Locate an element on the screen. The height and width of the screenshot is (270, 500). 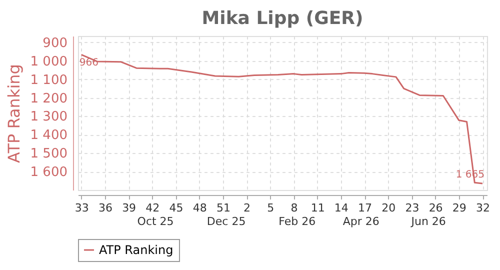
y-tick-label: 1 200 is located at coordinates (49, 98).